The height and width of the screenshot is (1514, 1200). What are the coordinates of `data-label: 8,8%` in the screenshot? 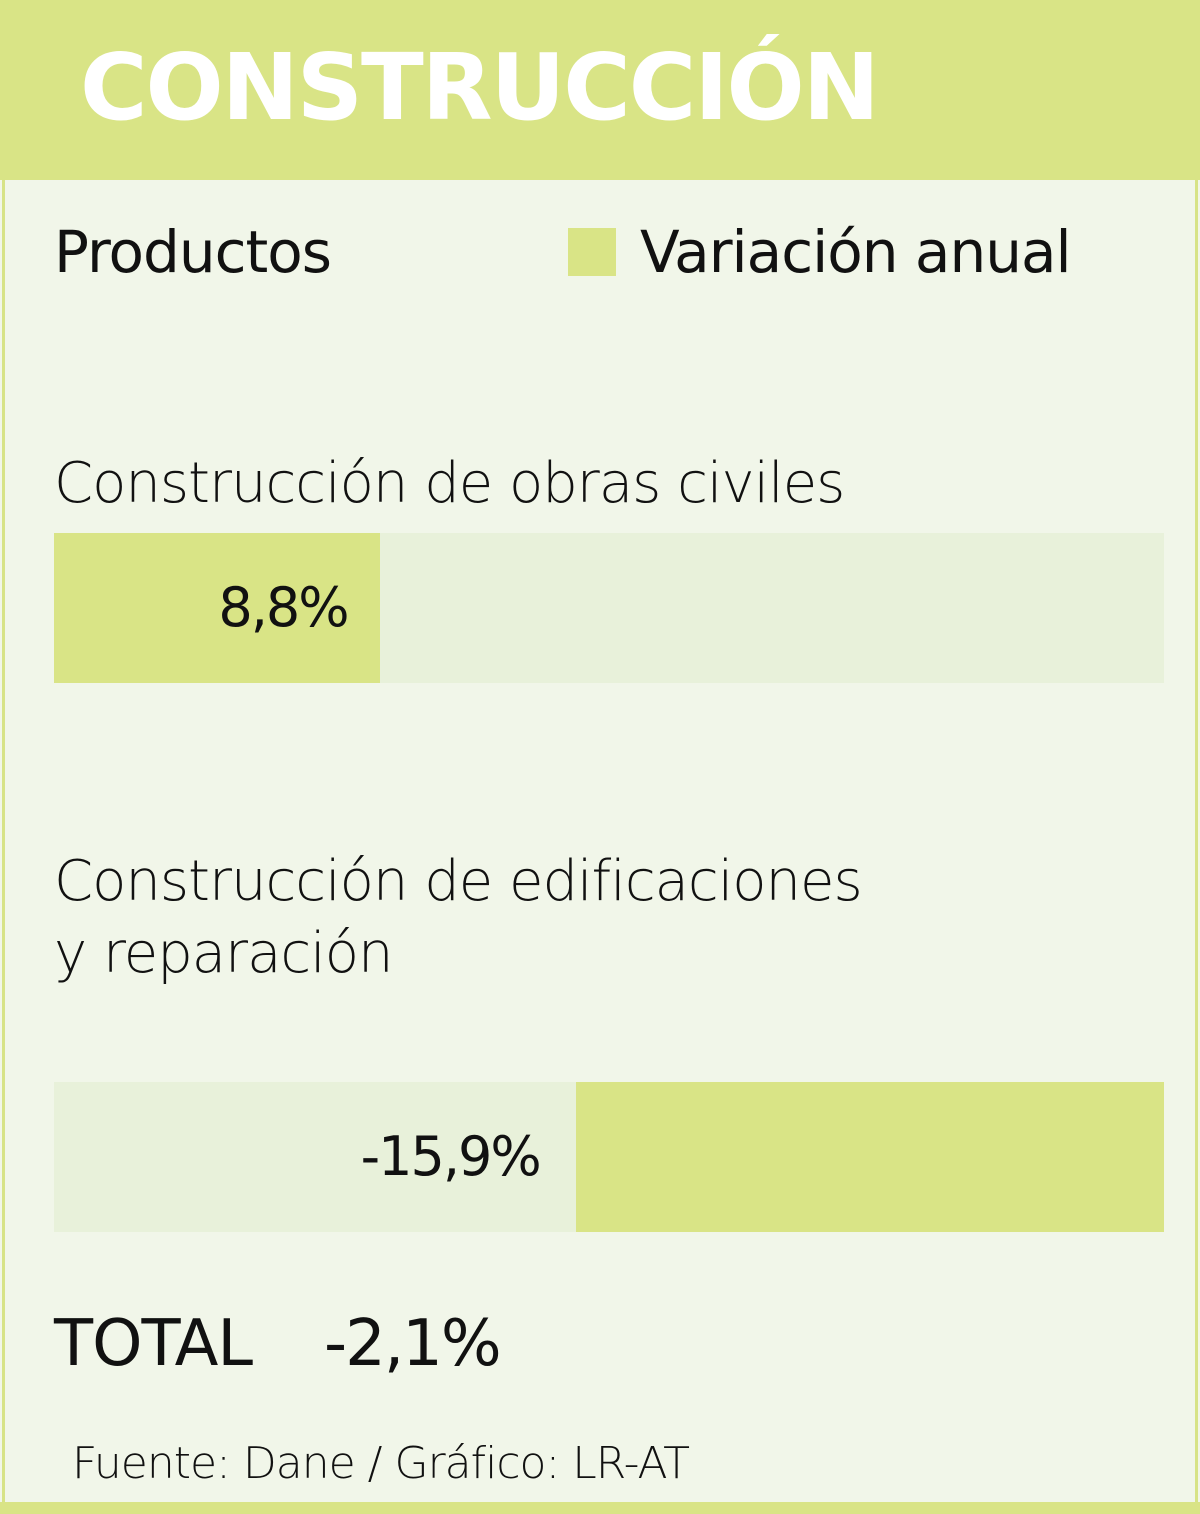 It's located at (283, 607).